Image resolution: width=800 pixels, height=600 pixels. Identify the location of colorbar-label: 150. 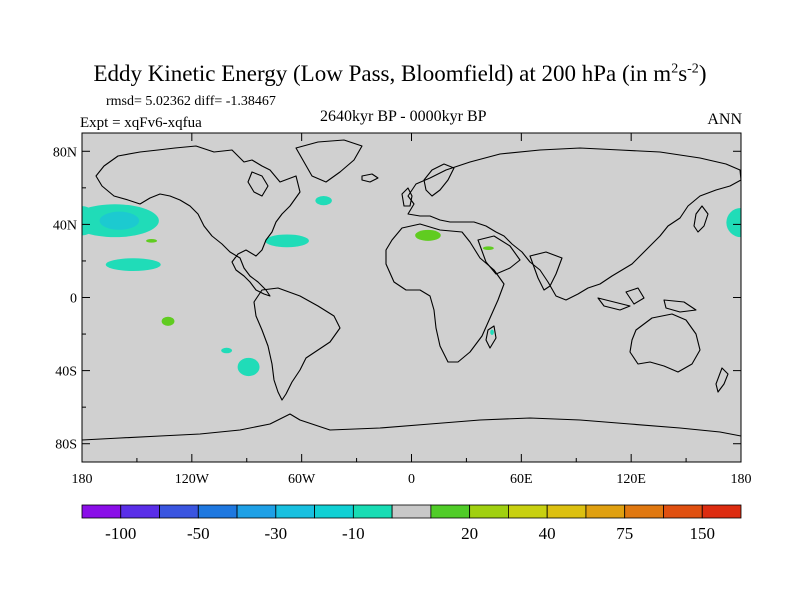
(702, 533).